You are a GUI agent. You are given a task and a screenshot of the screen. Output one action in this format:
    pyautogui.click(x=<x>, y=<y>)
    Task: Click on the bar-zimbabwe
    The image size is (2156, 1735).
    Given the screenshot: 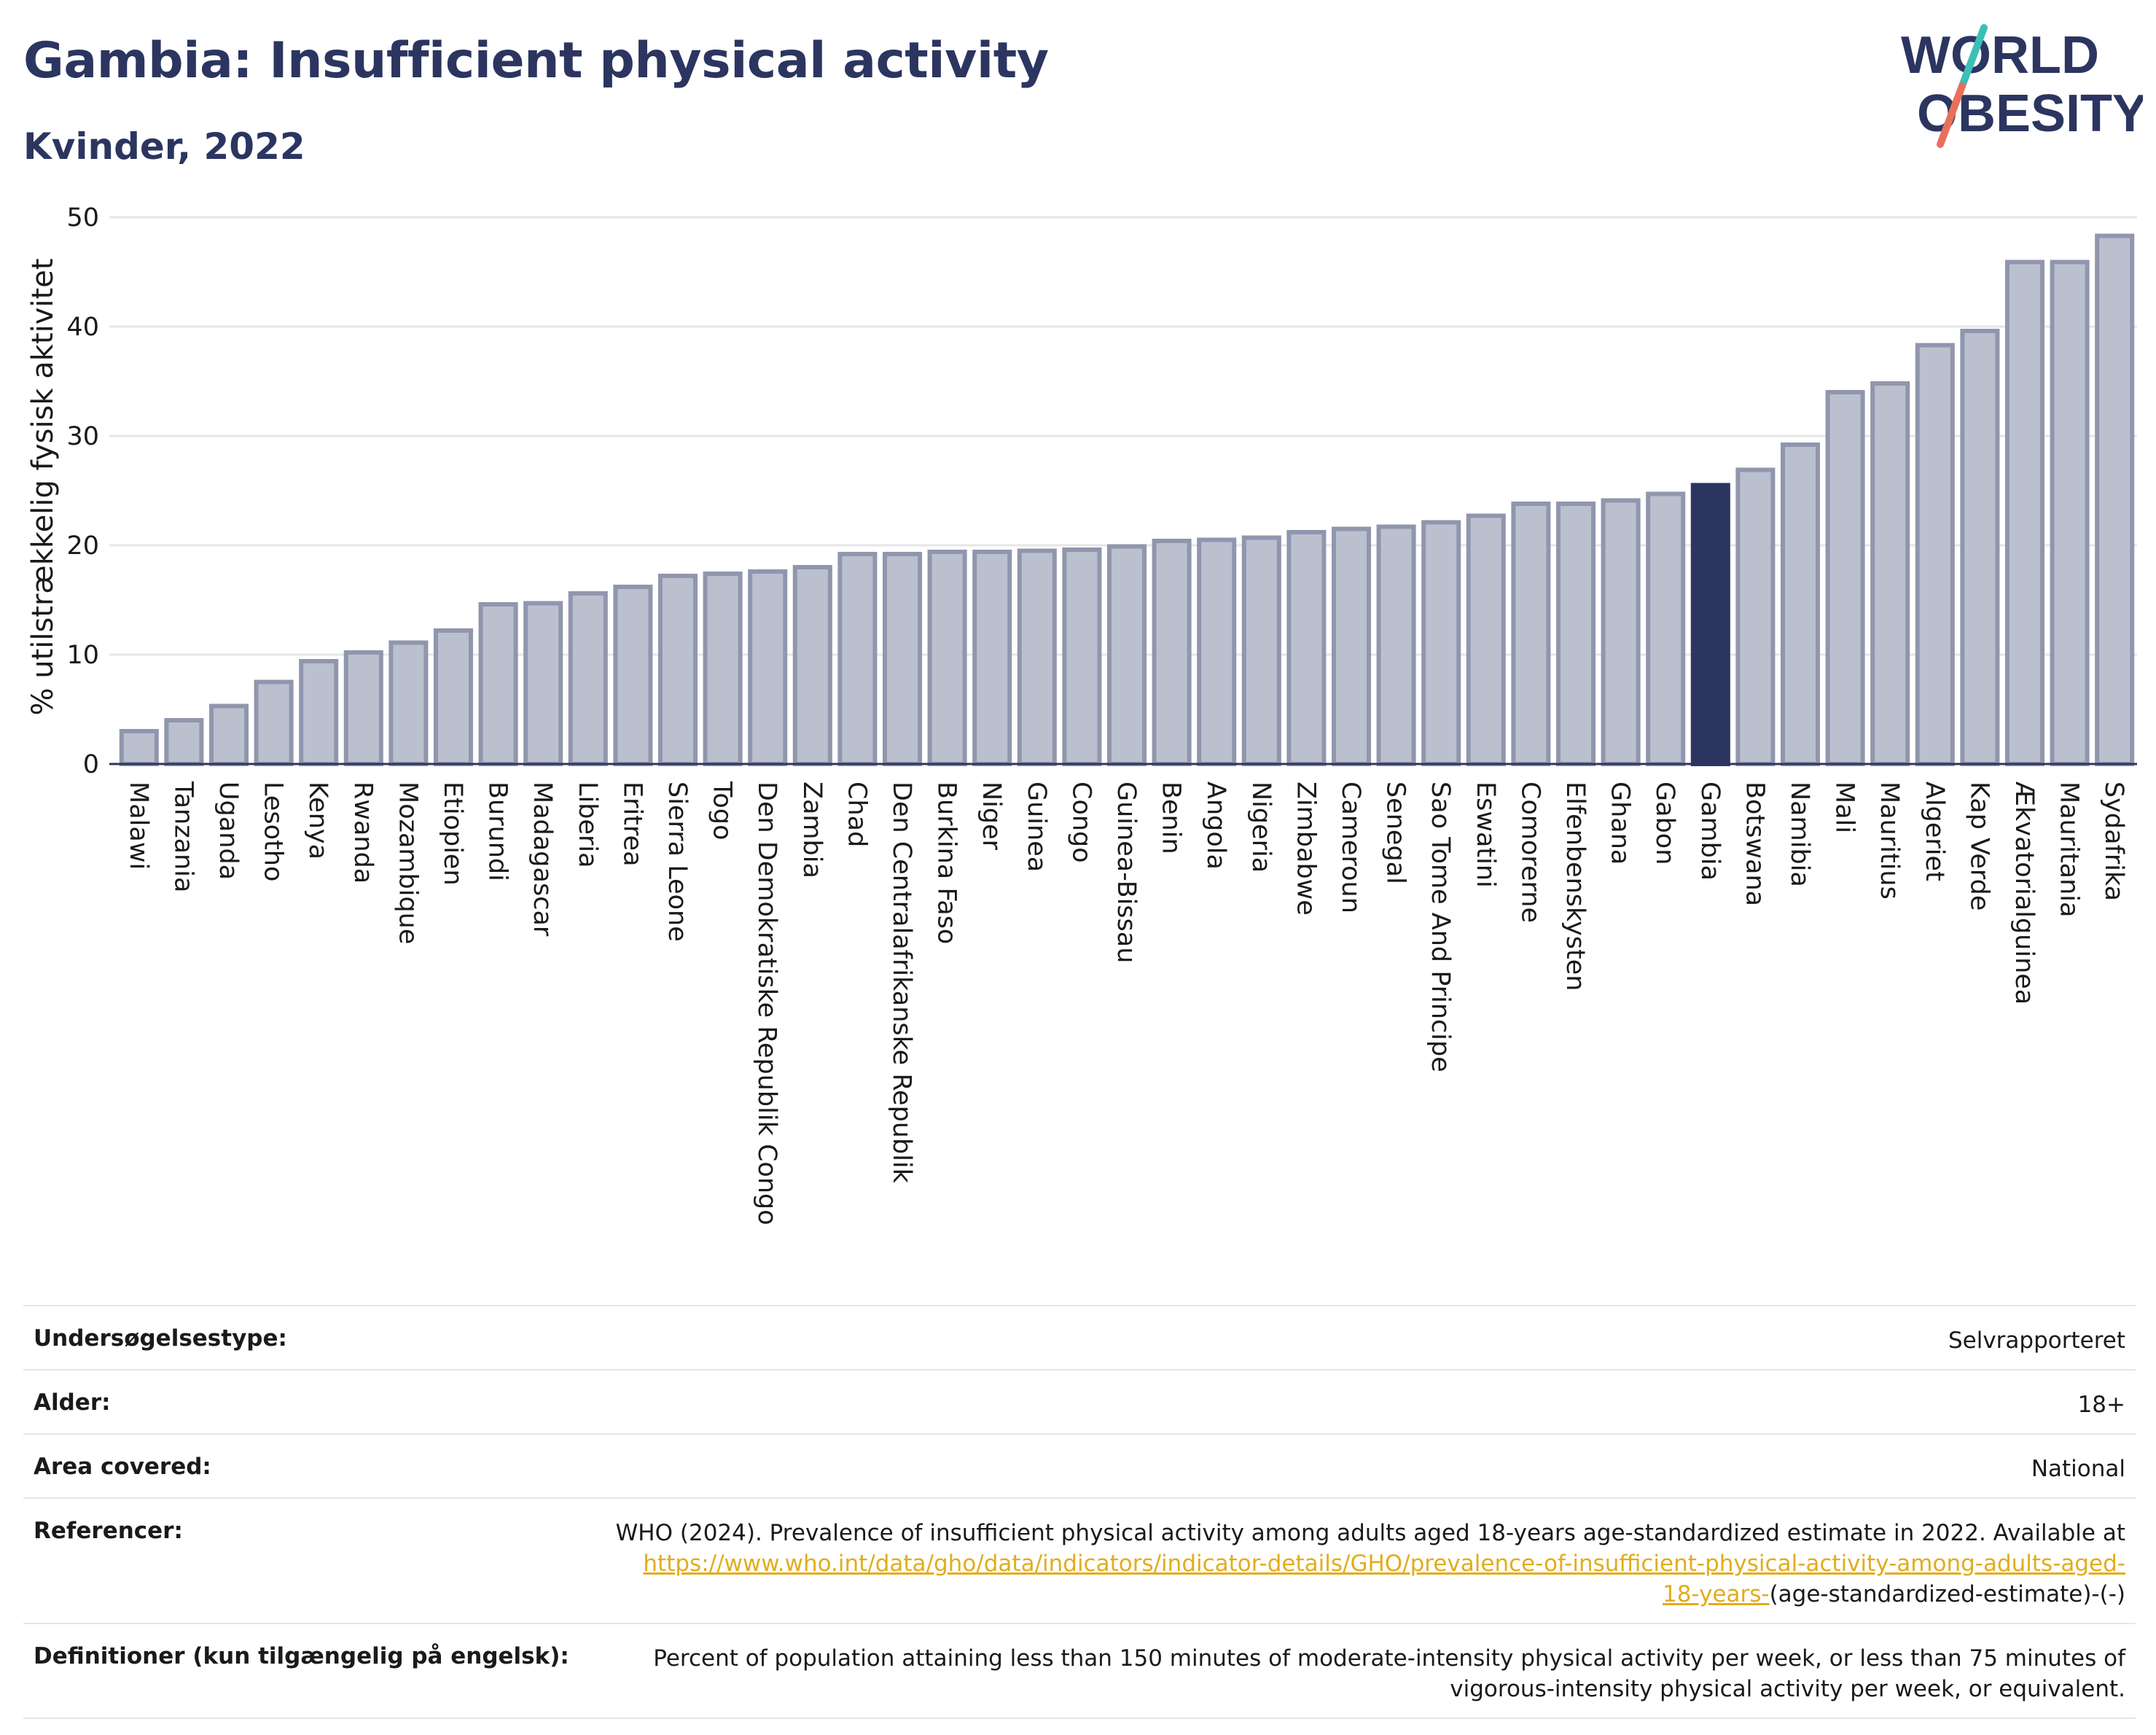 What is the action you would take?
    pyautogui.click(x=1307, y=648)
    